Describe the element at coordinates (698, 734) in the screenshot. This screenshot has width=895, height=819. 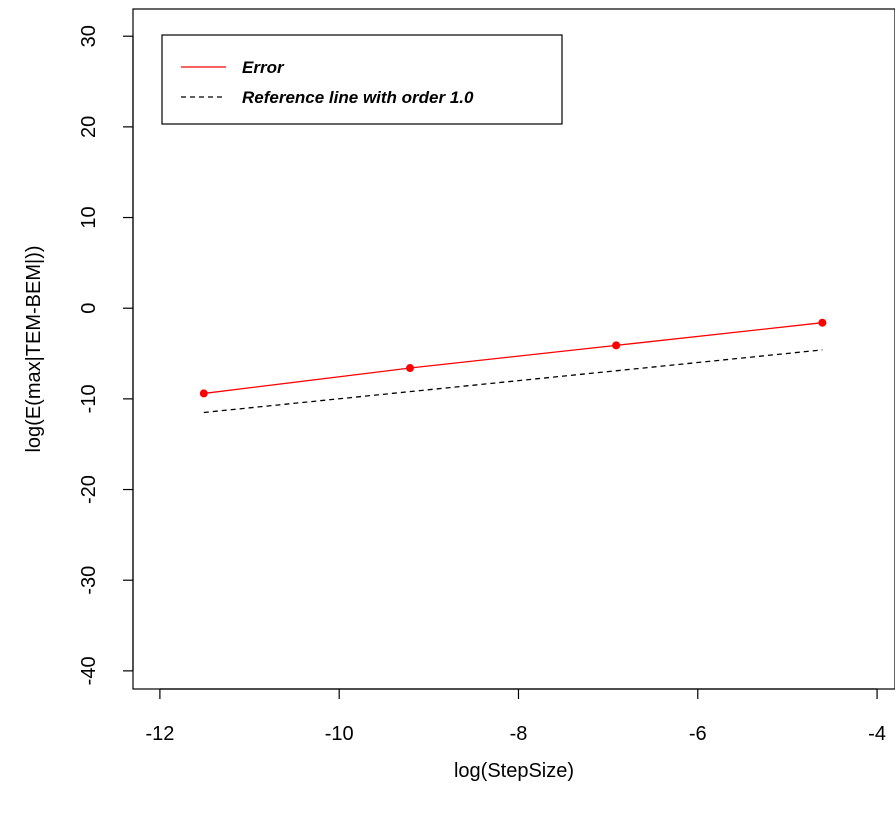
I see `x-tick-label: -6` at that location.